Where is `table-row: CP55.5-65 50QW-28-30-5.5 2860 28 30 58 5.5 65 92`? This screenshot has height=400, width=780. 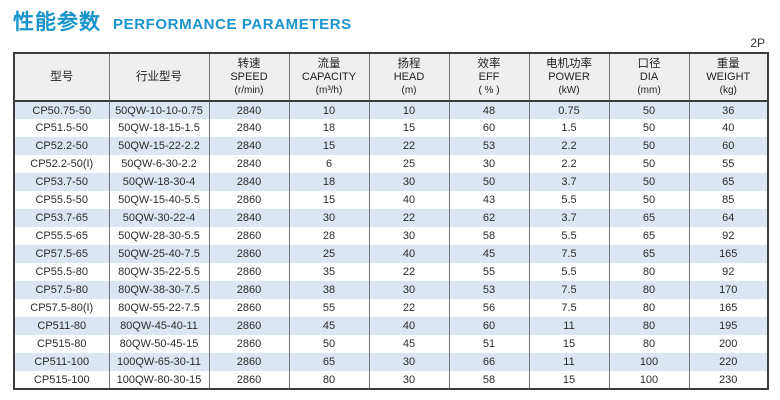
table-row: CP55.5-65 50QW-28-30-5.5 2860 28 30 58 5.5 65 92 is located at coordinates (391, 236).